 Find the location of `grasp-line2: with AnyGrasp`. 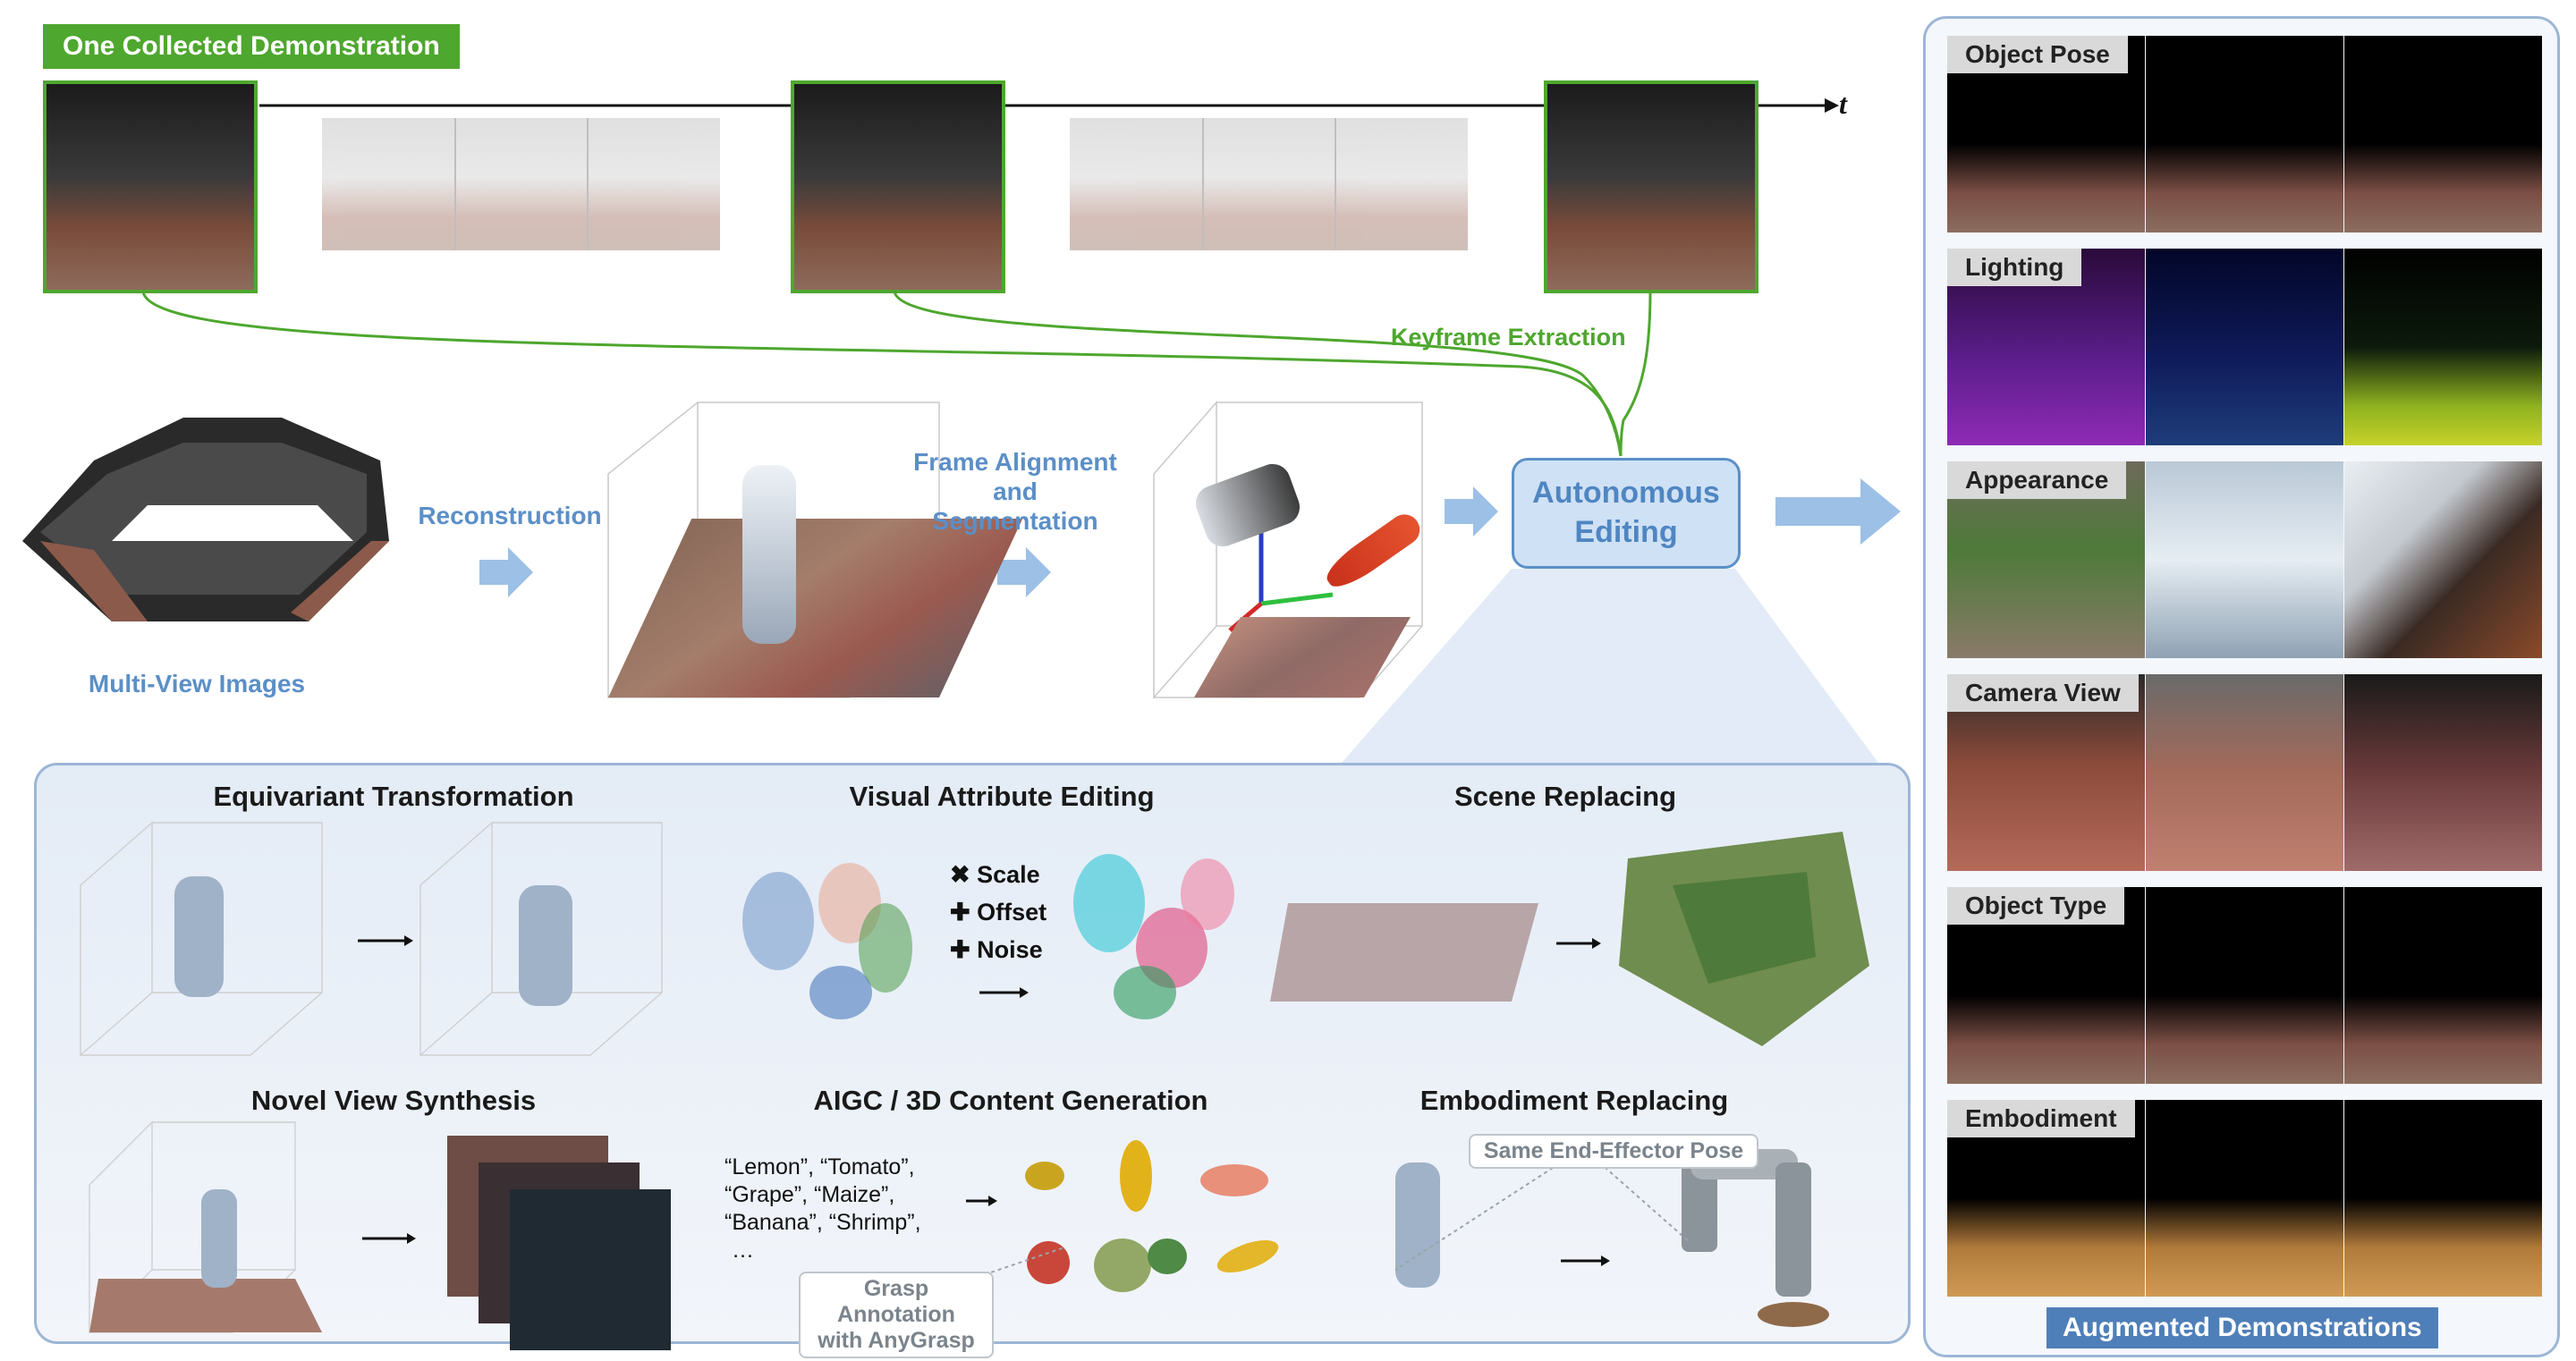

grasp-line2: with AnyGrasp is located at coordinates (896, 1340).